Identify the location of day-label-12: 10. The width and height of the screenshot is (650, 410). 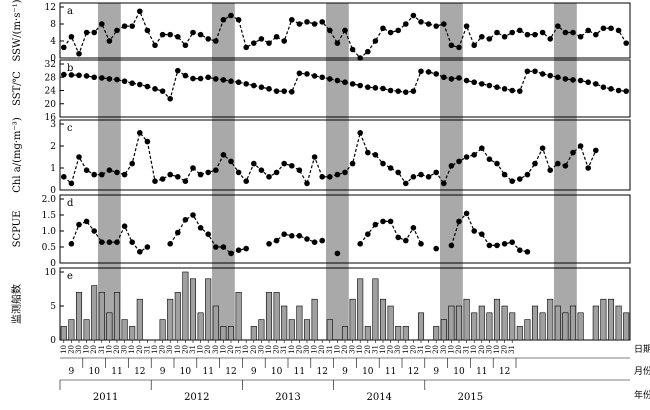
(155, 349).